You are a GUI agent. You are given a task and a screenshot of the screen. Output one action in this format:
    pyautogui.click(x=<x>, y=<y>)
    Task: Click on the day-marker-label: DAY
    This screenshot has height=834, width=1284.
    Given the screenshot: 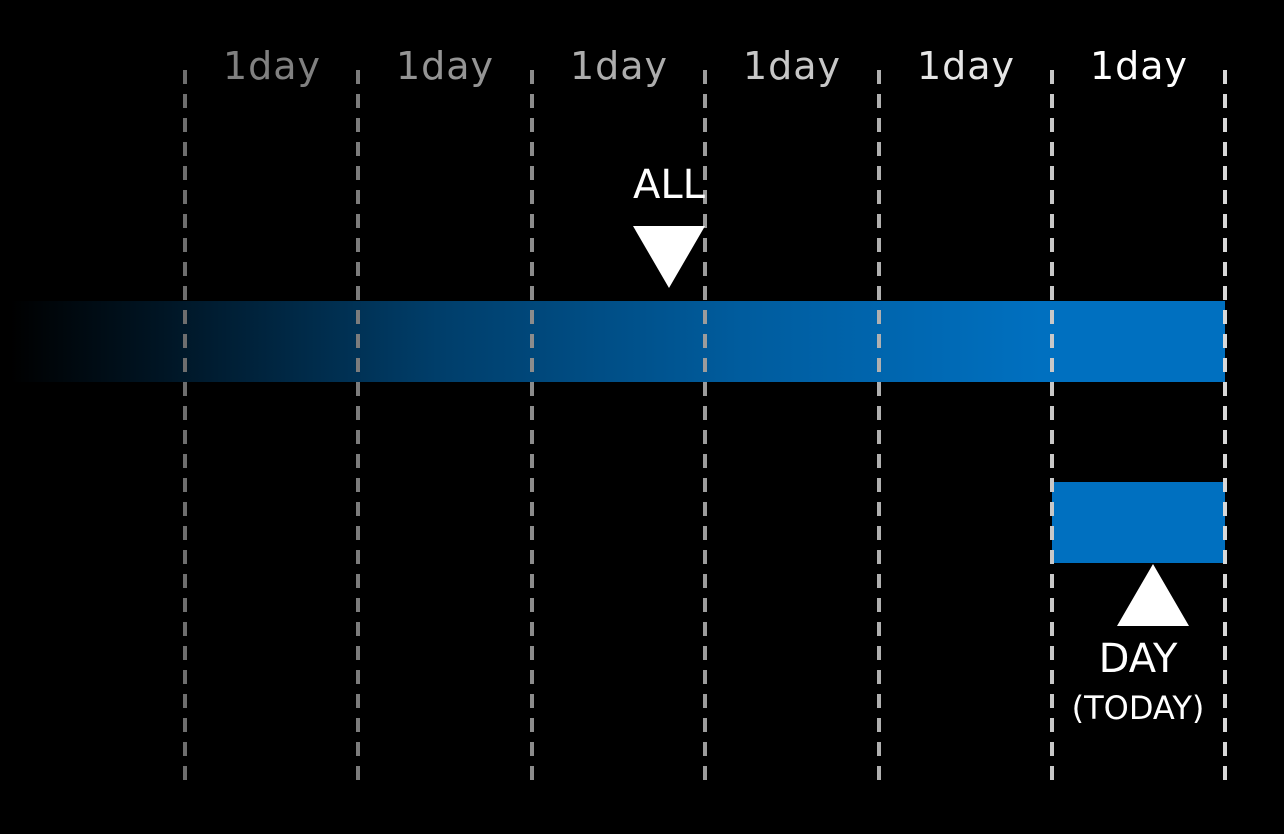 What is the action you would take?
    pyautogui.click(x=1138, y=659)
    